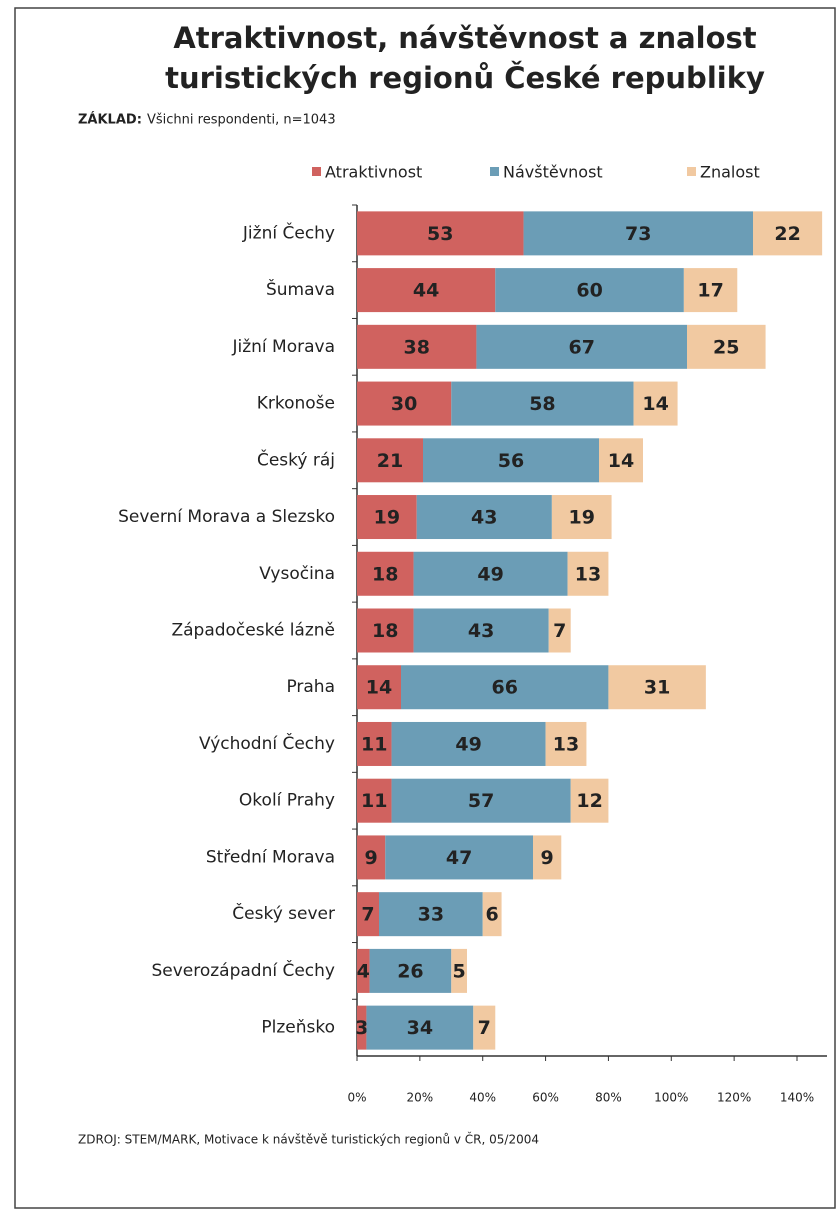 This screenshot has height=1216, width=839. I want to click on value-label: 22, so click(787, 234).